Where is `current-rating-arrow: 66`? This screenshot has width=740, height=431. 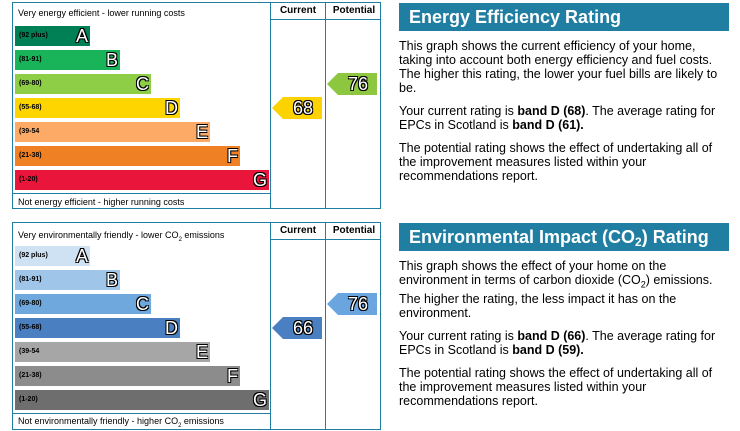
current-rating-arrow: 66 is located at coordinates (297, 328).